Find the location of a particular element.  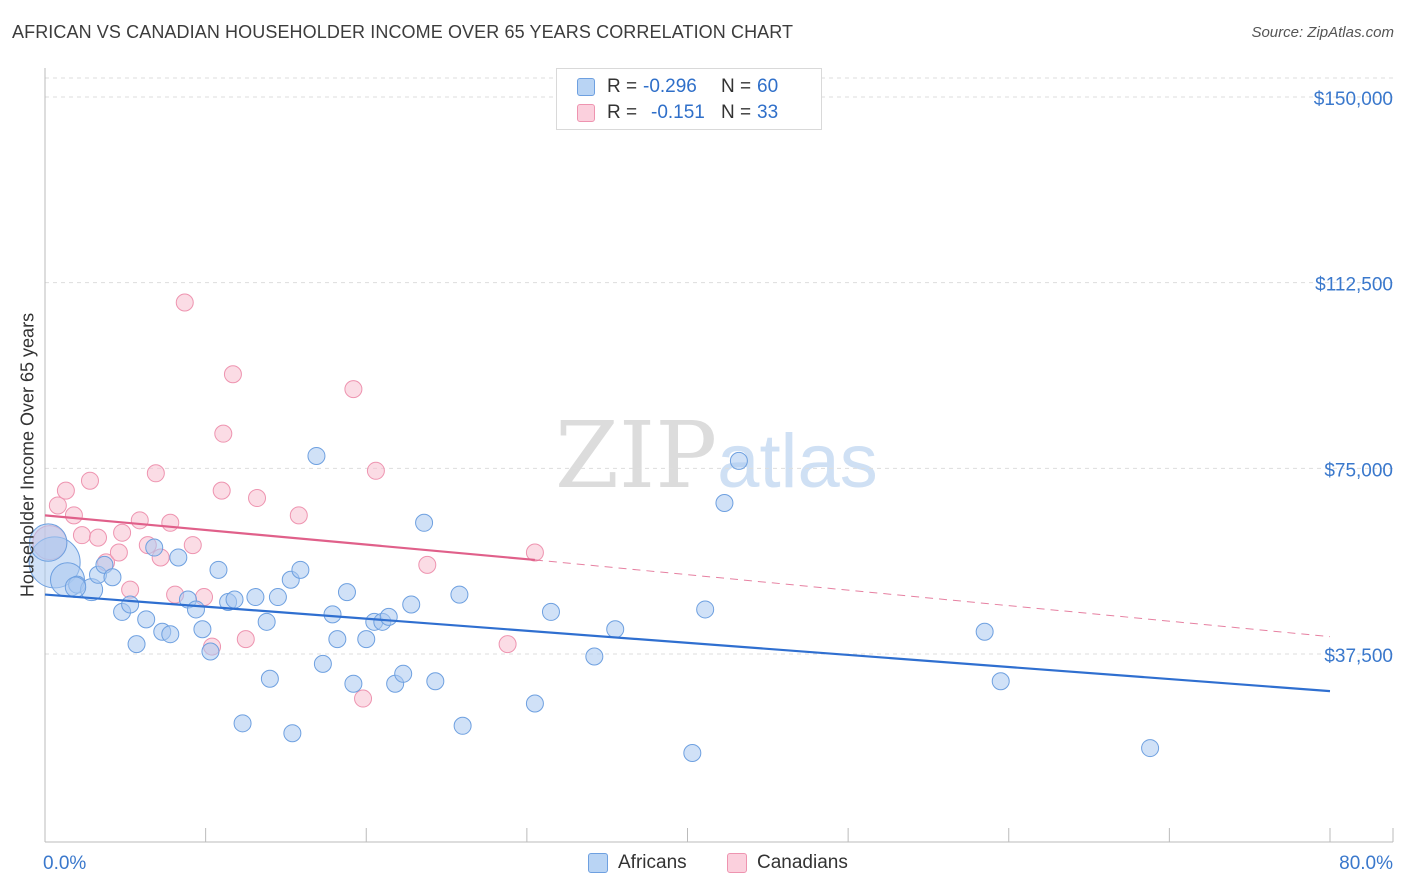

y-tick-label: $112,500 is located at coordinates (1354, 285).